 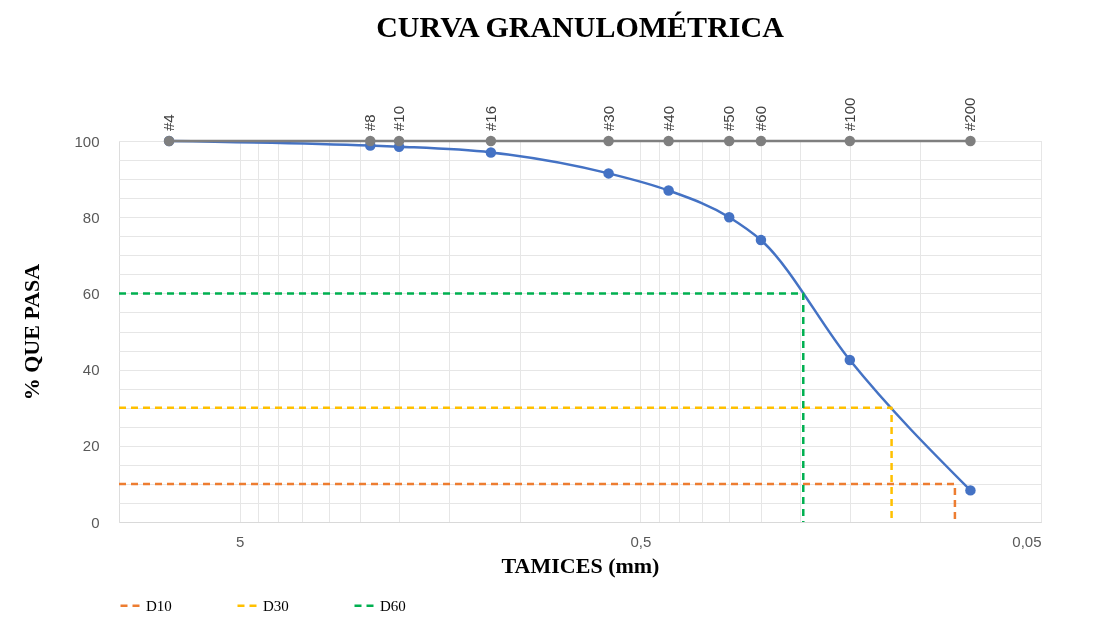 I want to click on x-tick-label: 5, so click(x=240, y=541).